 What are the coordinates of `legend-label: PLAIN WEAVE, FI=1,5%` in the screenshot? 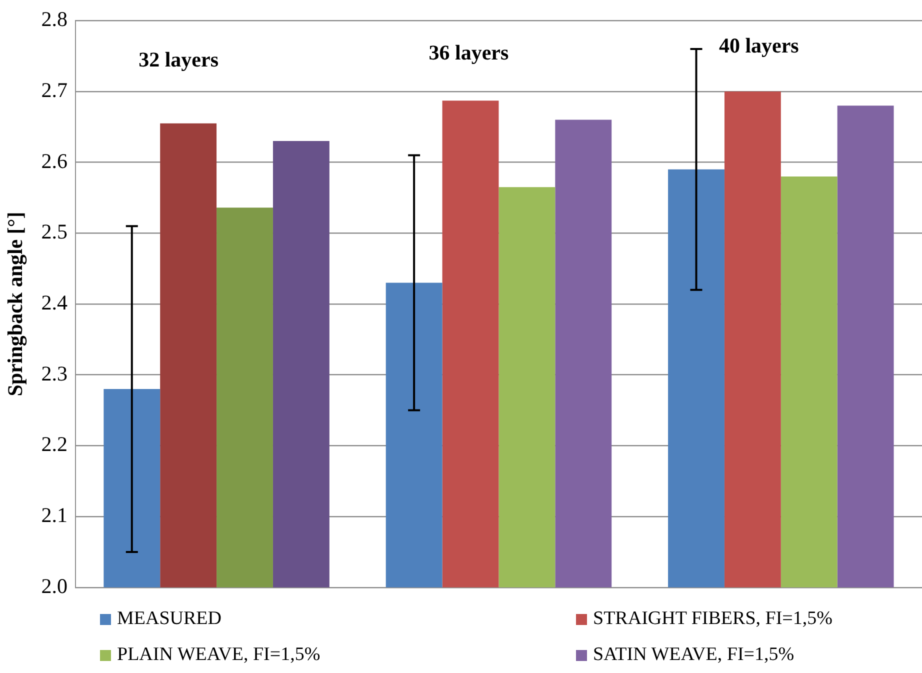 It's located at (219, 655).